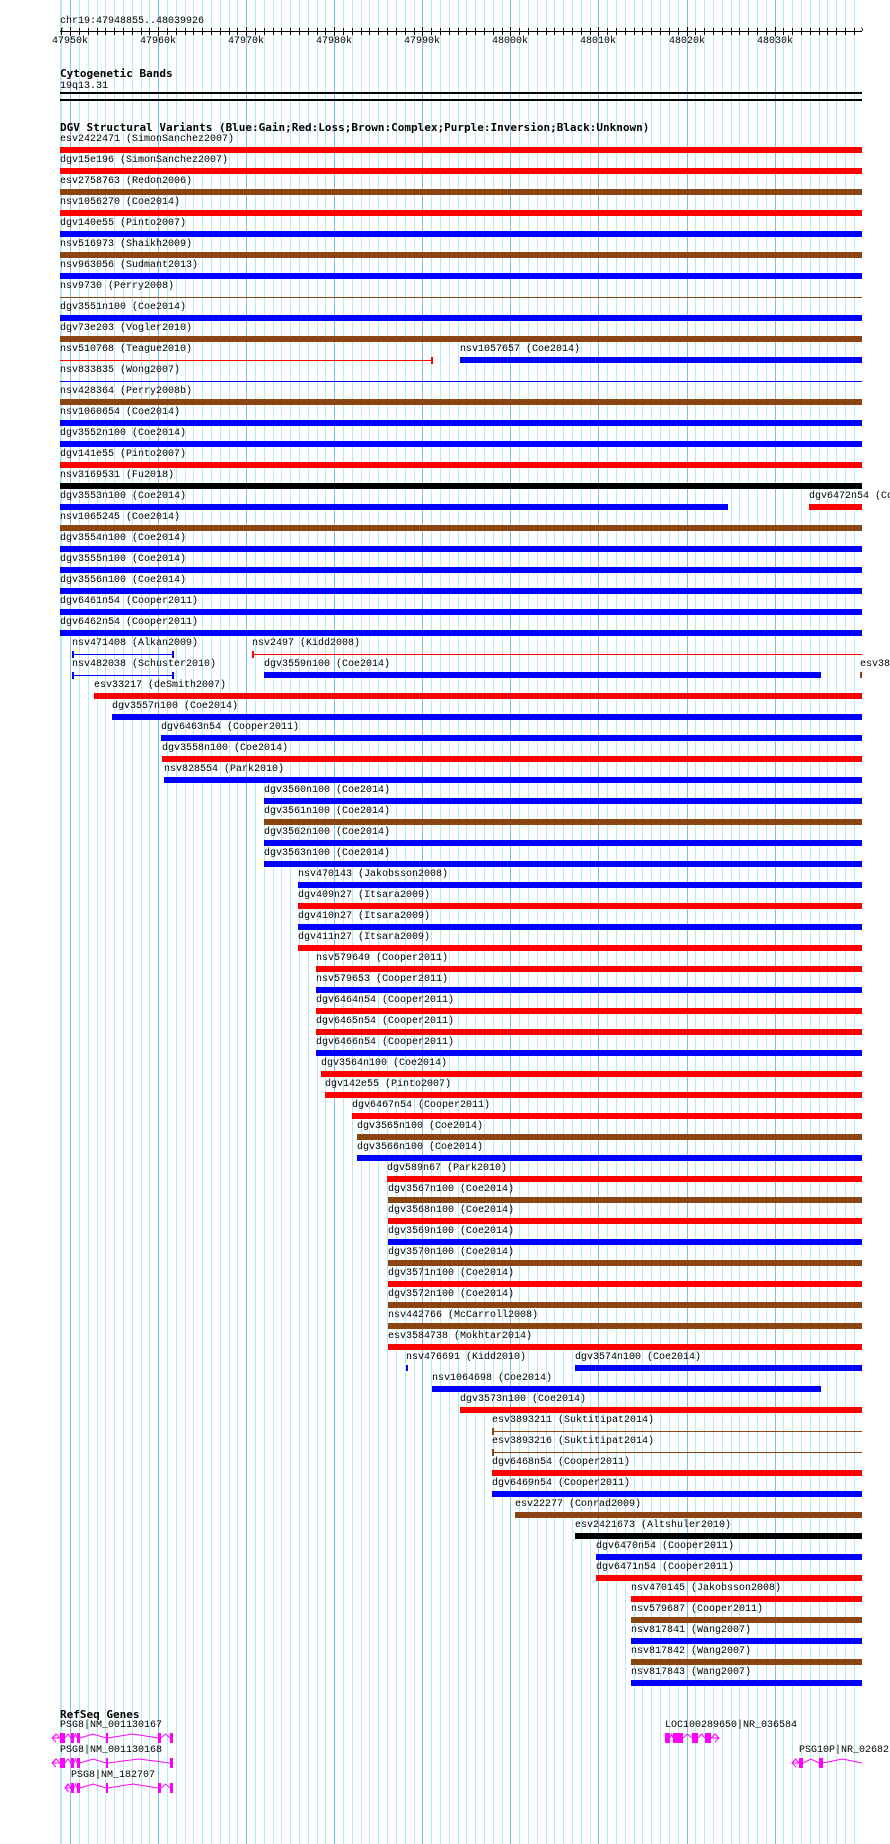  Describe the element at coordinates (451, 1189) in the screenshot. I see `variant-label: dgv3567n100 (Coe2014)` at that location.